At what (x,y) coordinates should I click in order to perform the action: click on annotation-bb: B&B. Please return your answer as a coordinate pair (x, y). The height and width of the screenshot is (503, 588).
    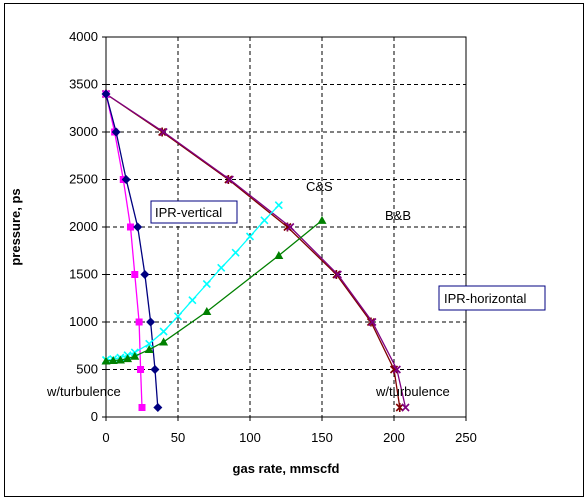
    Looking at the image, I should click on (398, 215).